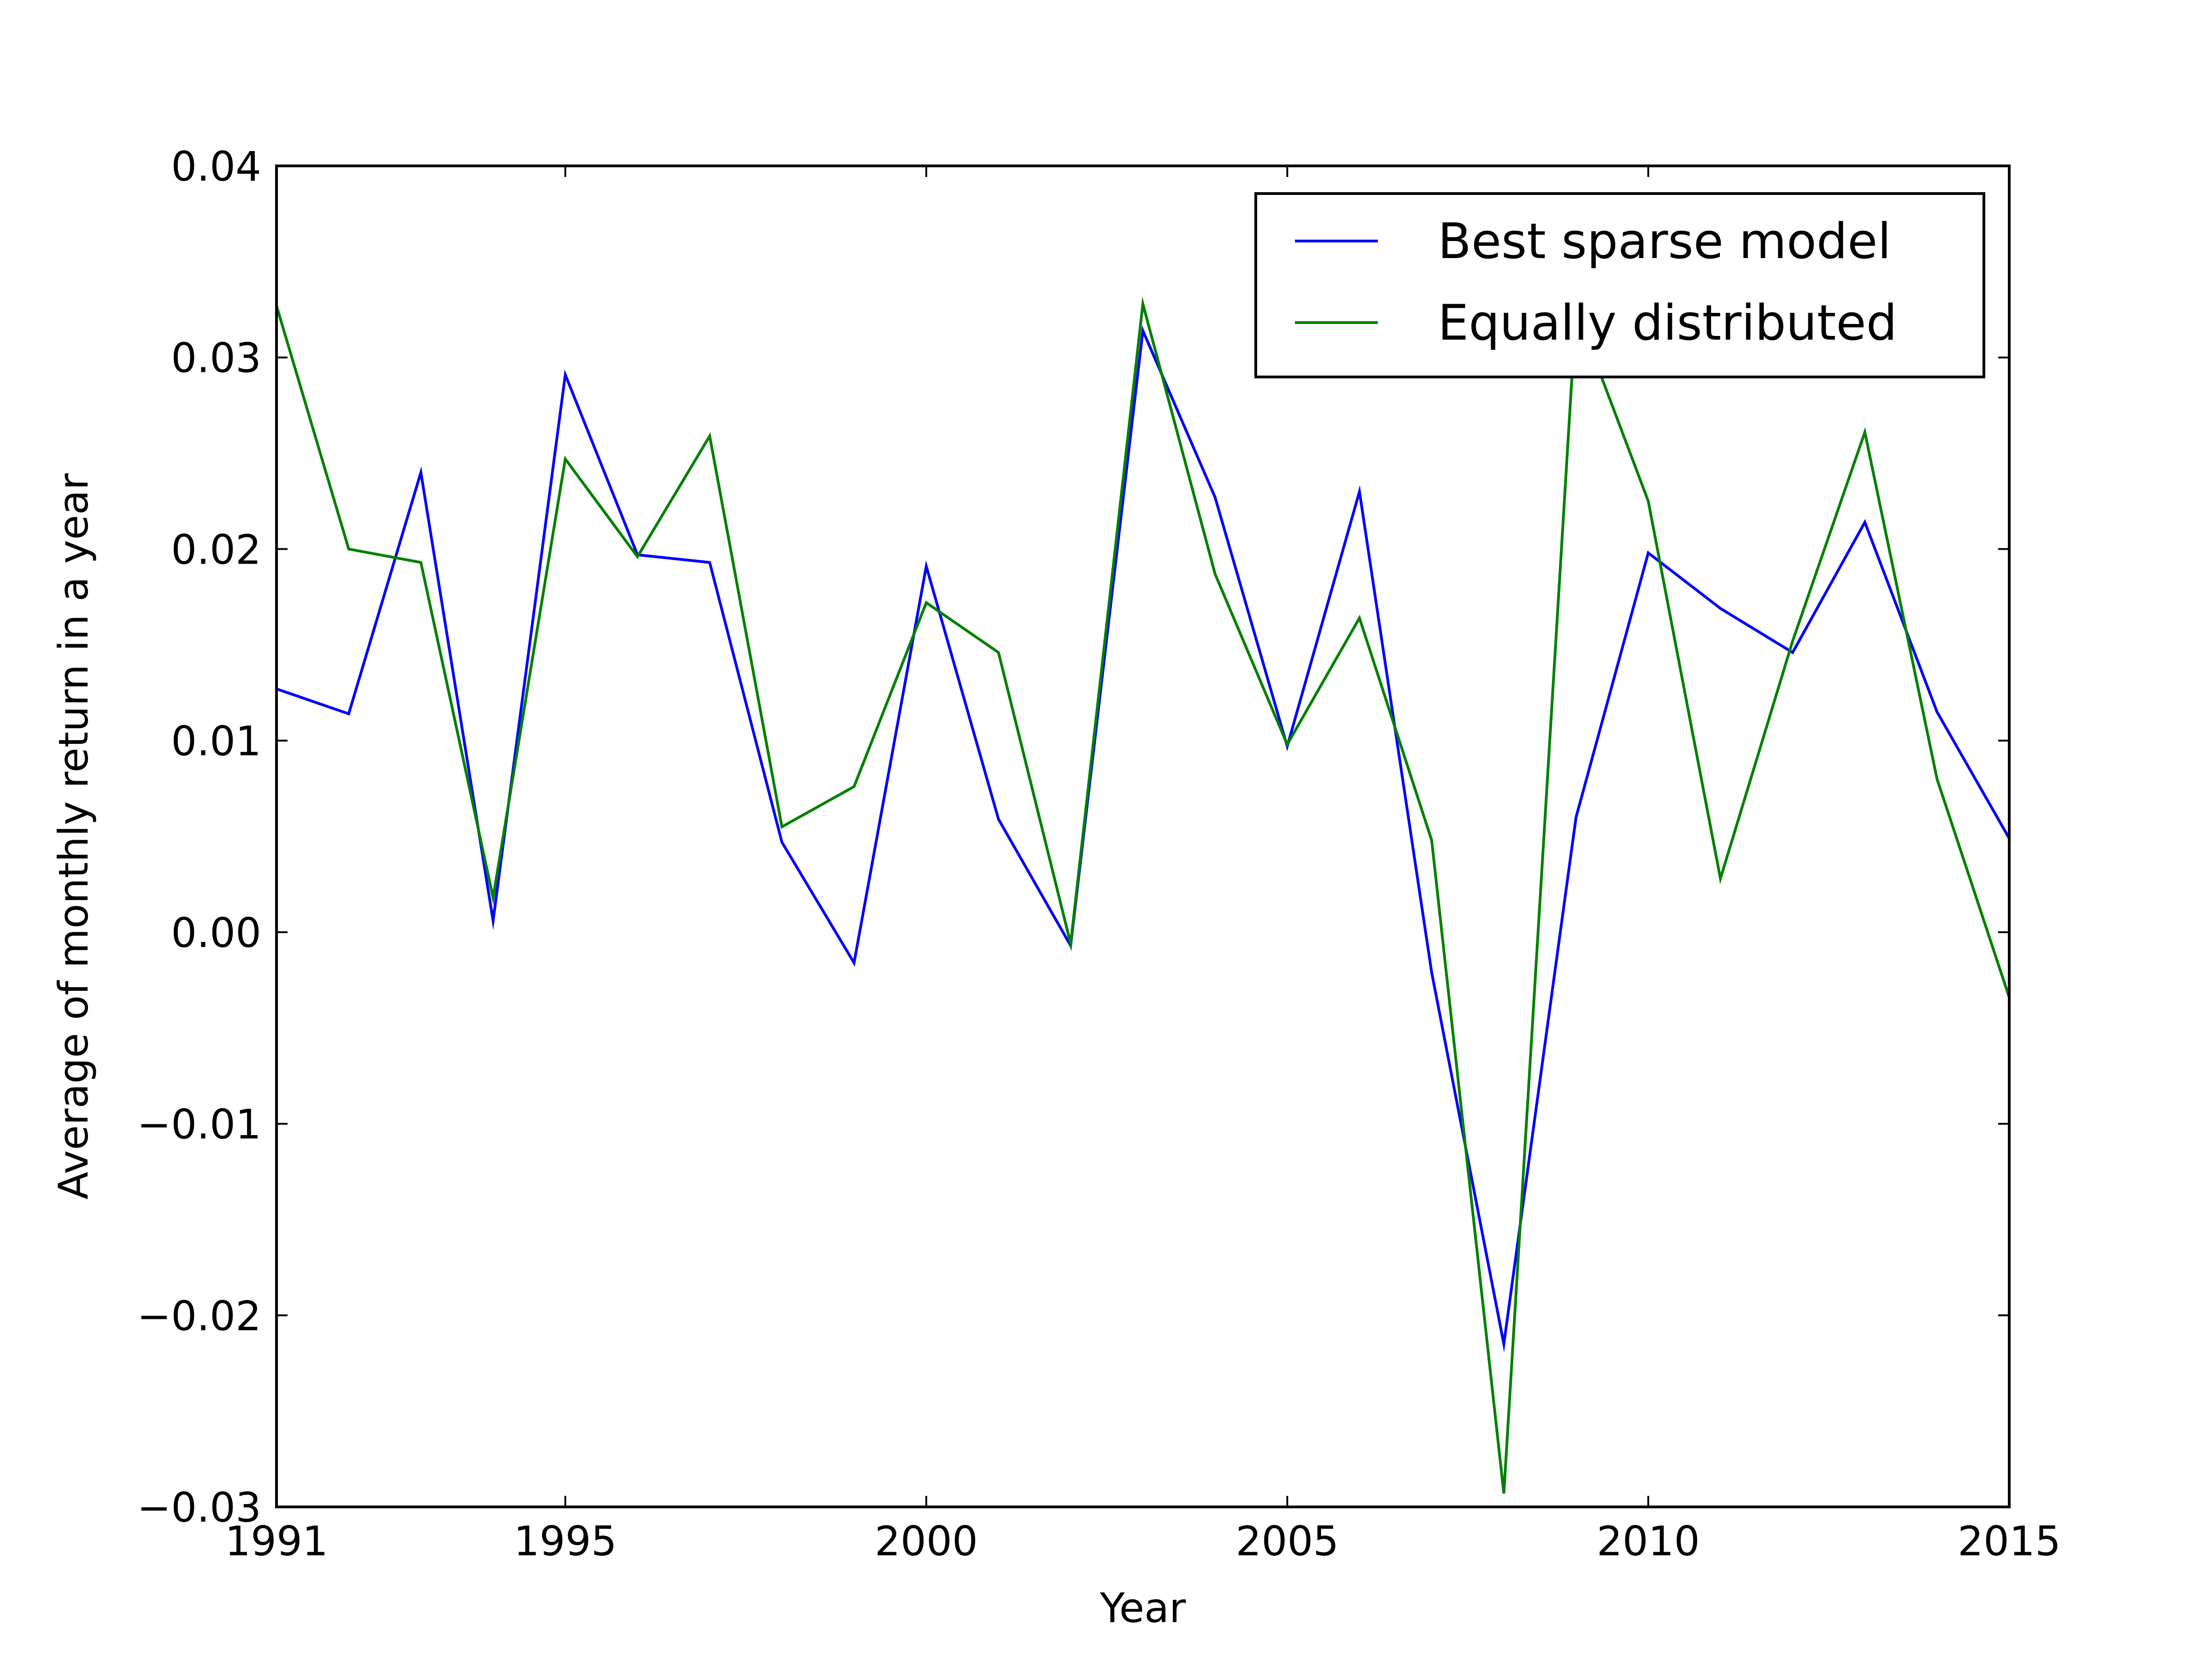 The width and height of the screenshot is (2212, 1659). Describe the element at coordinates (73, 836) in the screenshot. I see `y-axis-title: Average of monthly return in a year` at that location.